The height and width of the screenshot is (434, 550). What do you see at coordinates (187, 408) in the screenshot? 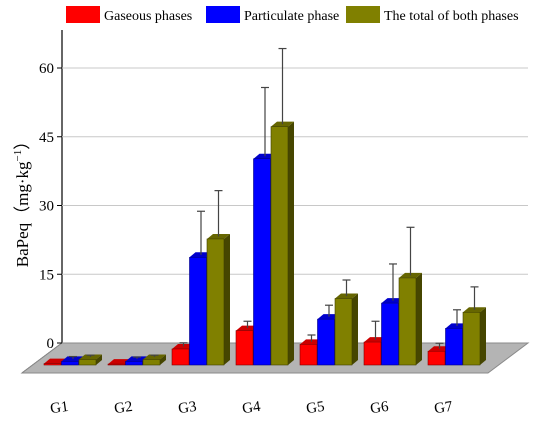
I see `x-tick-label: G3` at bounding box center [187, 408].